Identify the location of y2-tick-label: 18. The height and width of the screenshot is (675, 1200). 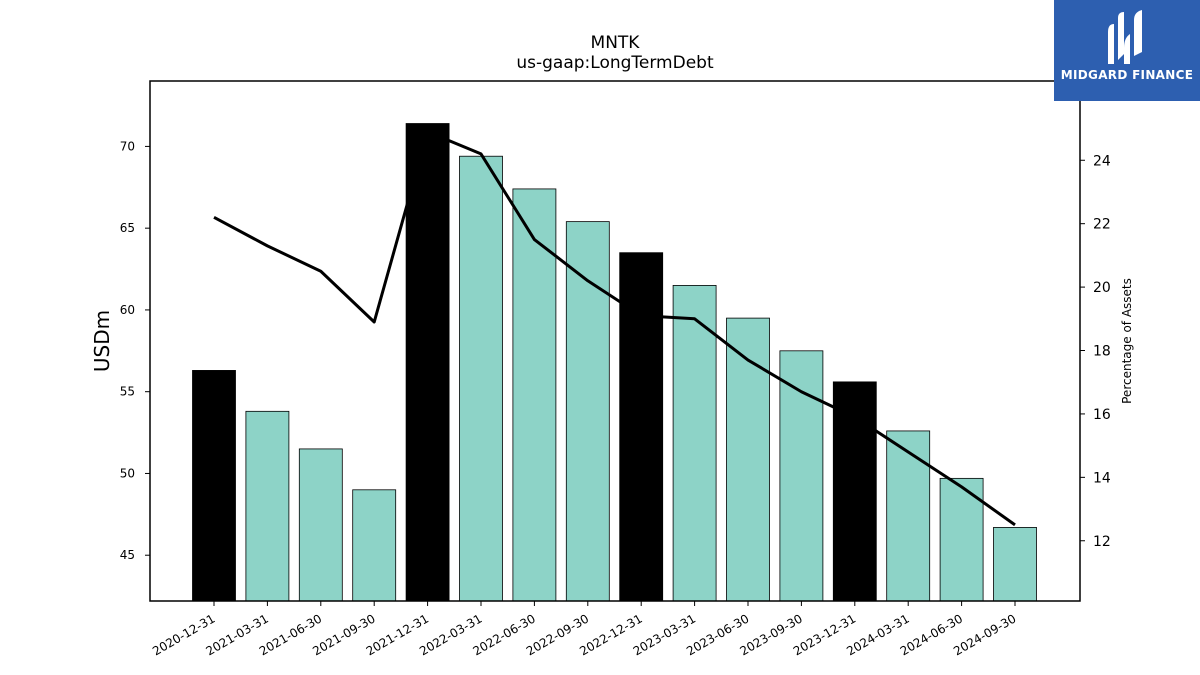
(1102, 352).